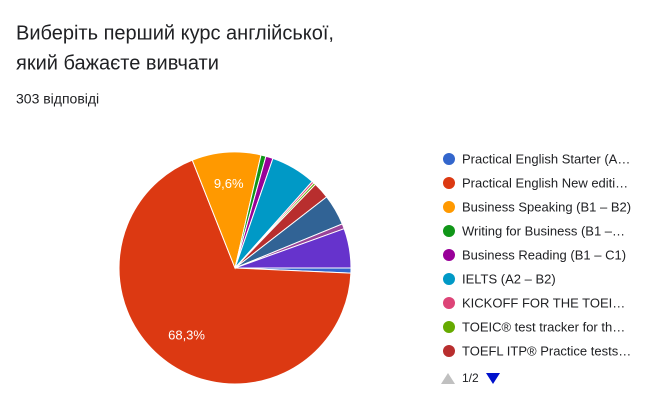 The width and height of the screenshot is (665, 400). What do you see at coordinates (546, 206) in the screenshot?
I see `legend-label: Business Speaking (B1 – B2)` at bounding box center [546, 206].